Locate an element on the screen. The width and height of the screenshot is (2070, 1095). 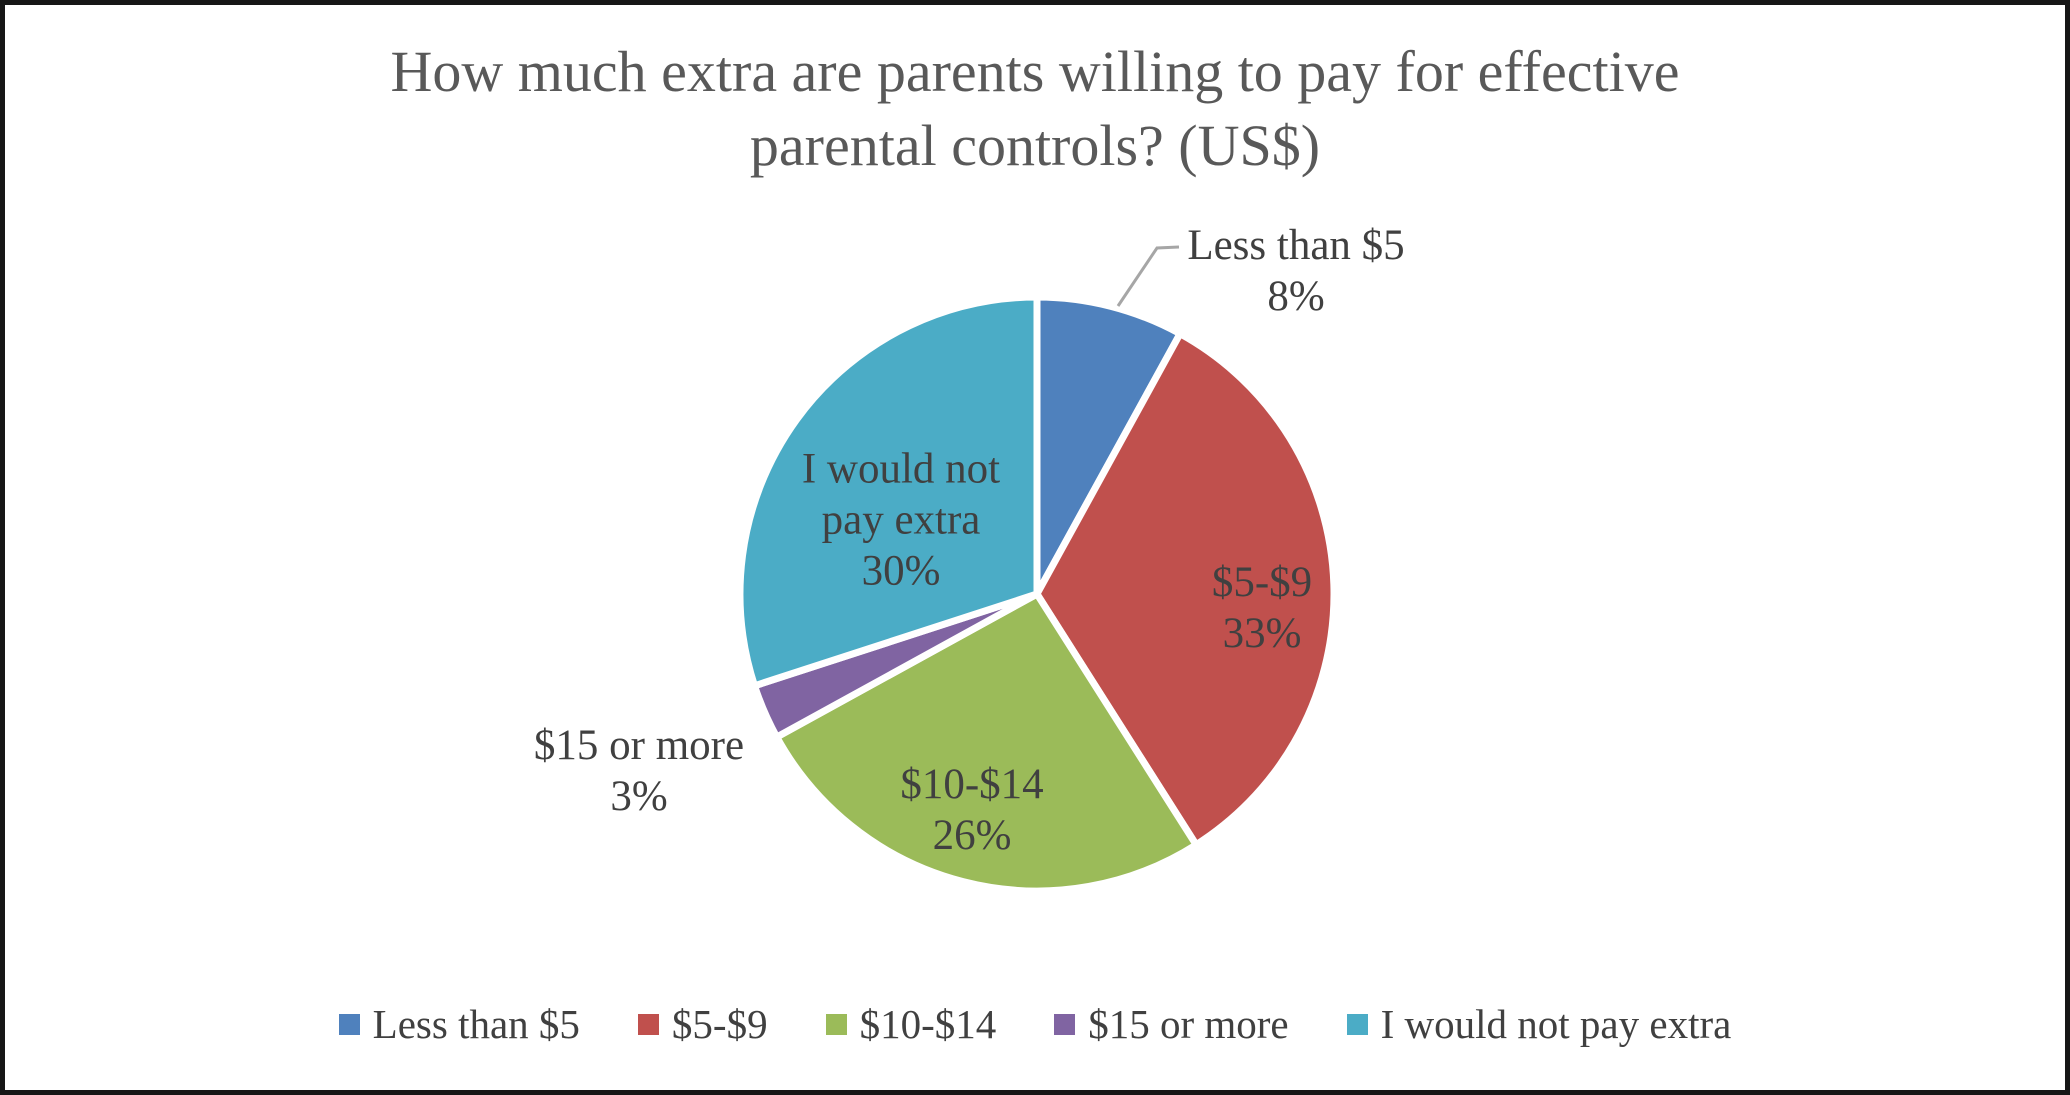
callout-leader-line is located at coordinates (1148, 276).